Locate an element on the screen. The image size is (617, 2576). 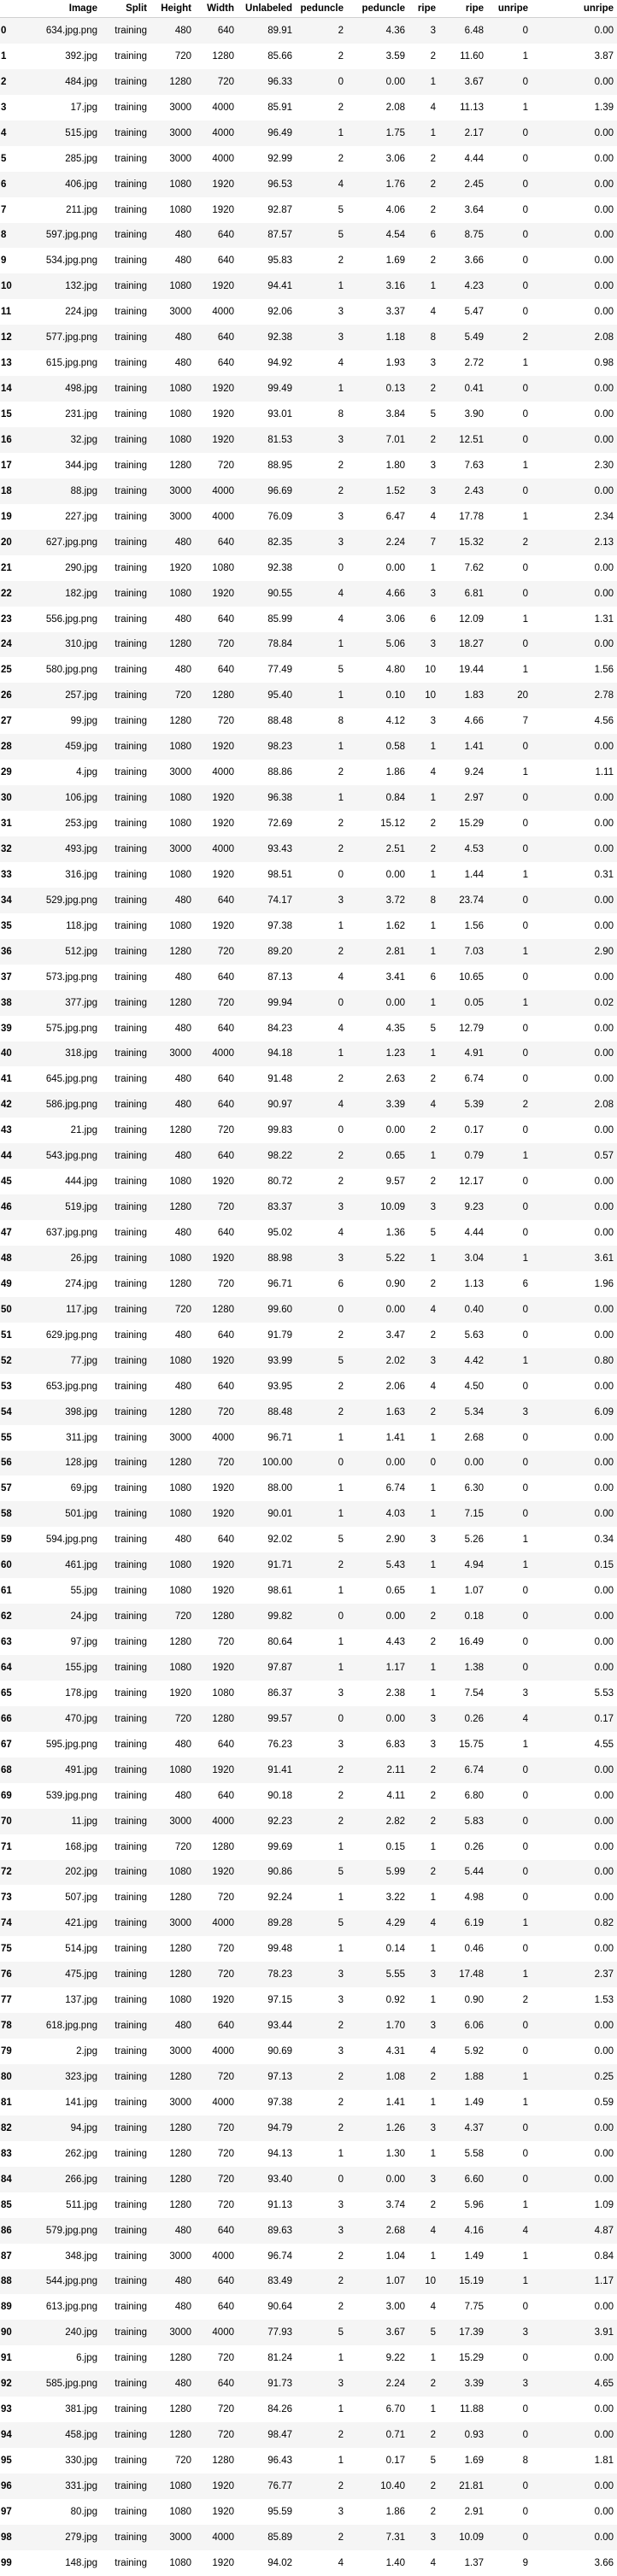
table-cell: 0.17 is located at coordinates (474, 1130).